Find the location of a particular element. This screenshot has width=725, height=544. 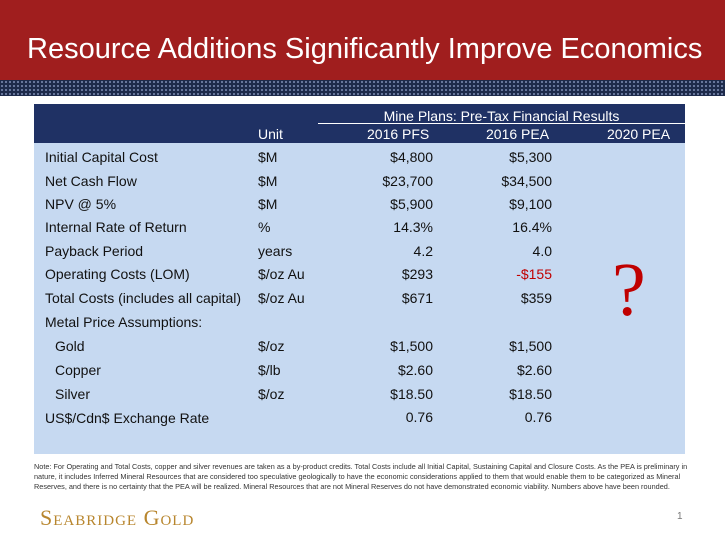

row-label: Silver is located at coordinates (73, 394).